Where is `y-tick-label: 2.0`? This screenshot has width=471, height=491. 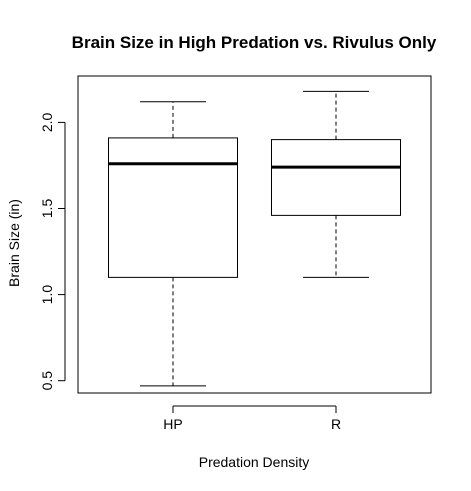 y-tick-label: 2.0 is located at coordinates (47, 122).